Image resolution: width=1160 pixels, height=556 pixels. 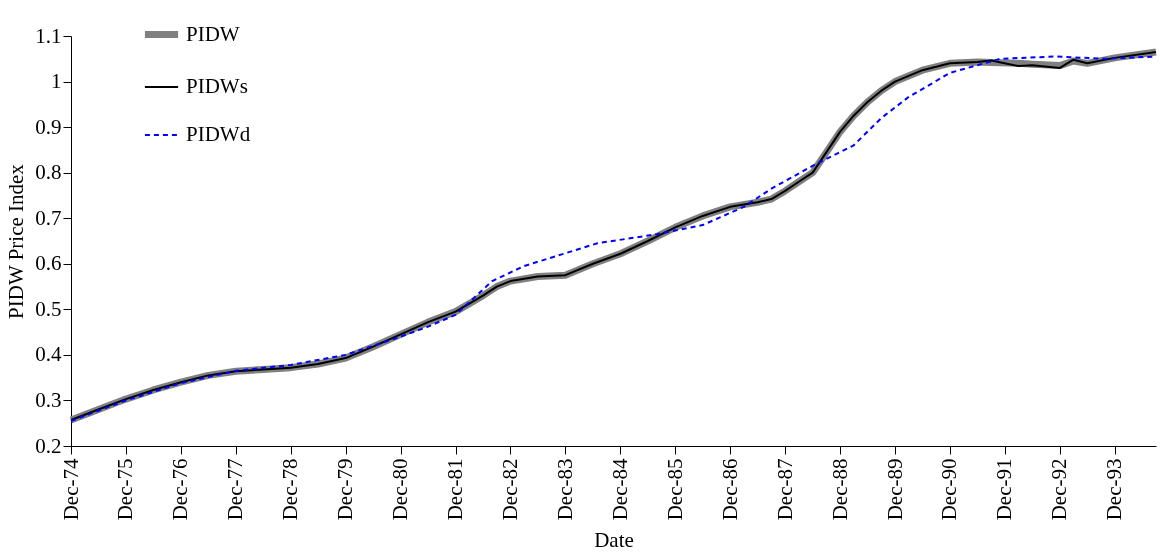 I want to click on x-tick-label: Dec-77, so click(x=235, y=489).